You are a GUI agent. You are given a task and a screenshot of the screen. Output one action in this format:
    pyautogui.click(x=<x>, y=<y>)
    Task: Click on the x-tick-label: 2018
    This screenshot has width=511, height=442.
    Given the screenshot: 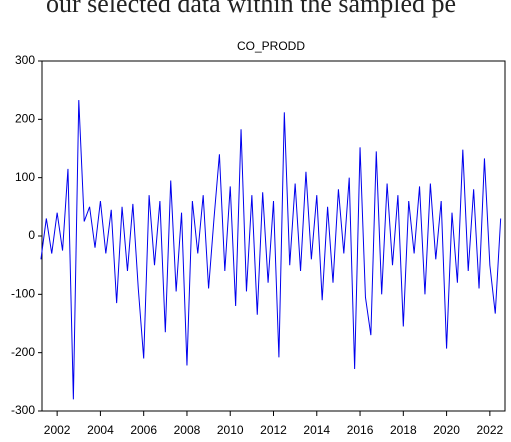 What is the action you would take?
    pyautogui.click(x=403, y=430)
    